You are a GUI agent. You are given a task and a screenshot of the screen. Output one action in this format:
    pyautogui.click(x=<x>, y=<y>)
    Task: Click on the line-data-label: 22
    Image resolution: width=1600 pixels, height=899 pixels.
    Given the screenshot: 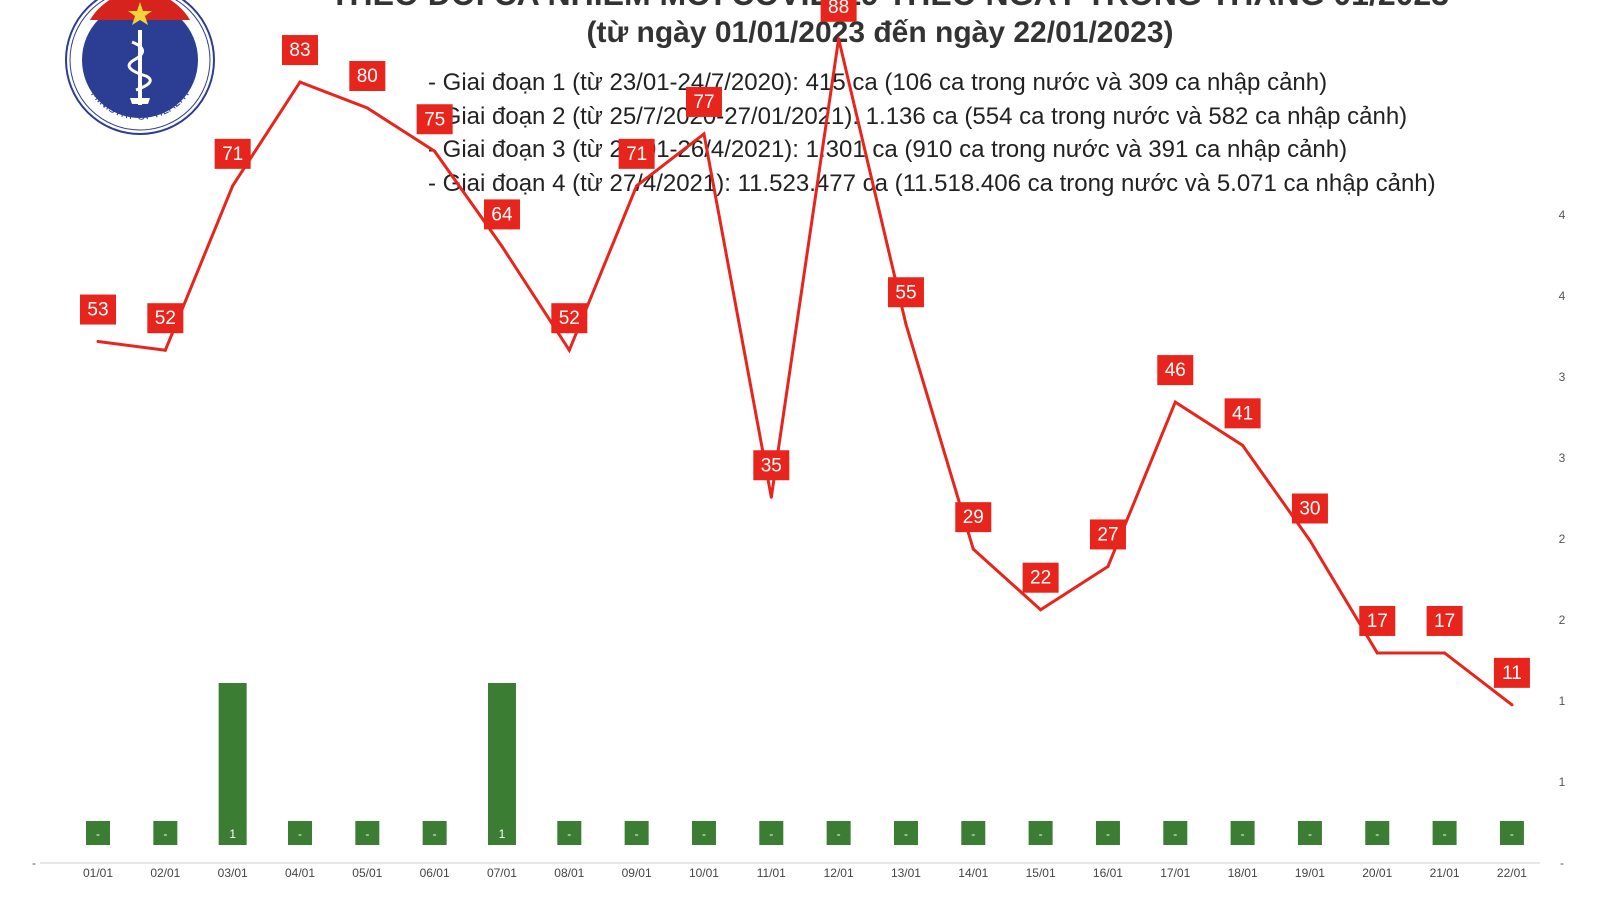 What is the action you would take?
    pyautogui.click(x=1040, y=578)
    